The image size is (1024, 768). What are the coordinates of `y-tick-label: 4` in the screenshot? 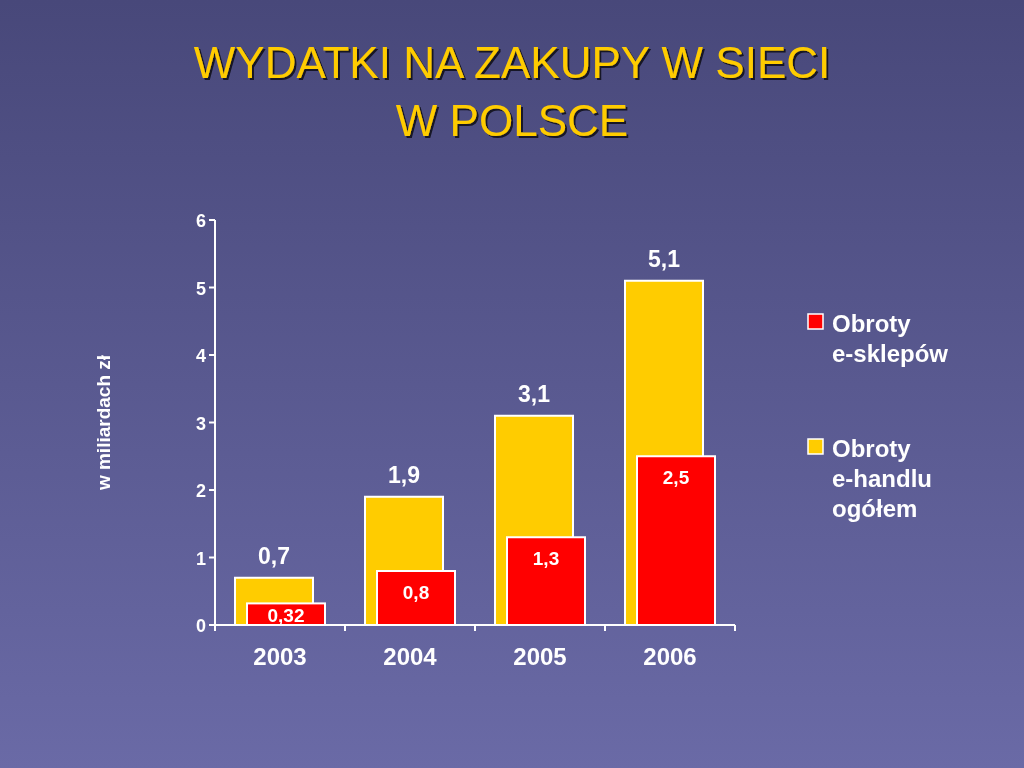 It's located at (200, 356).